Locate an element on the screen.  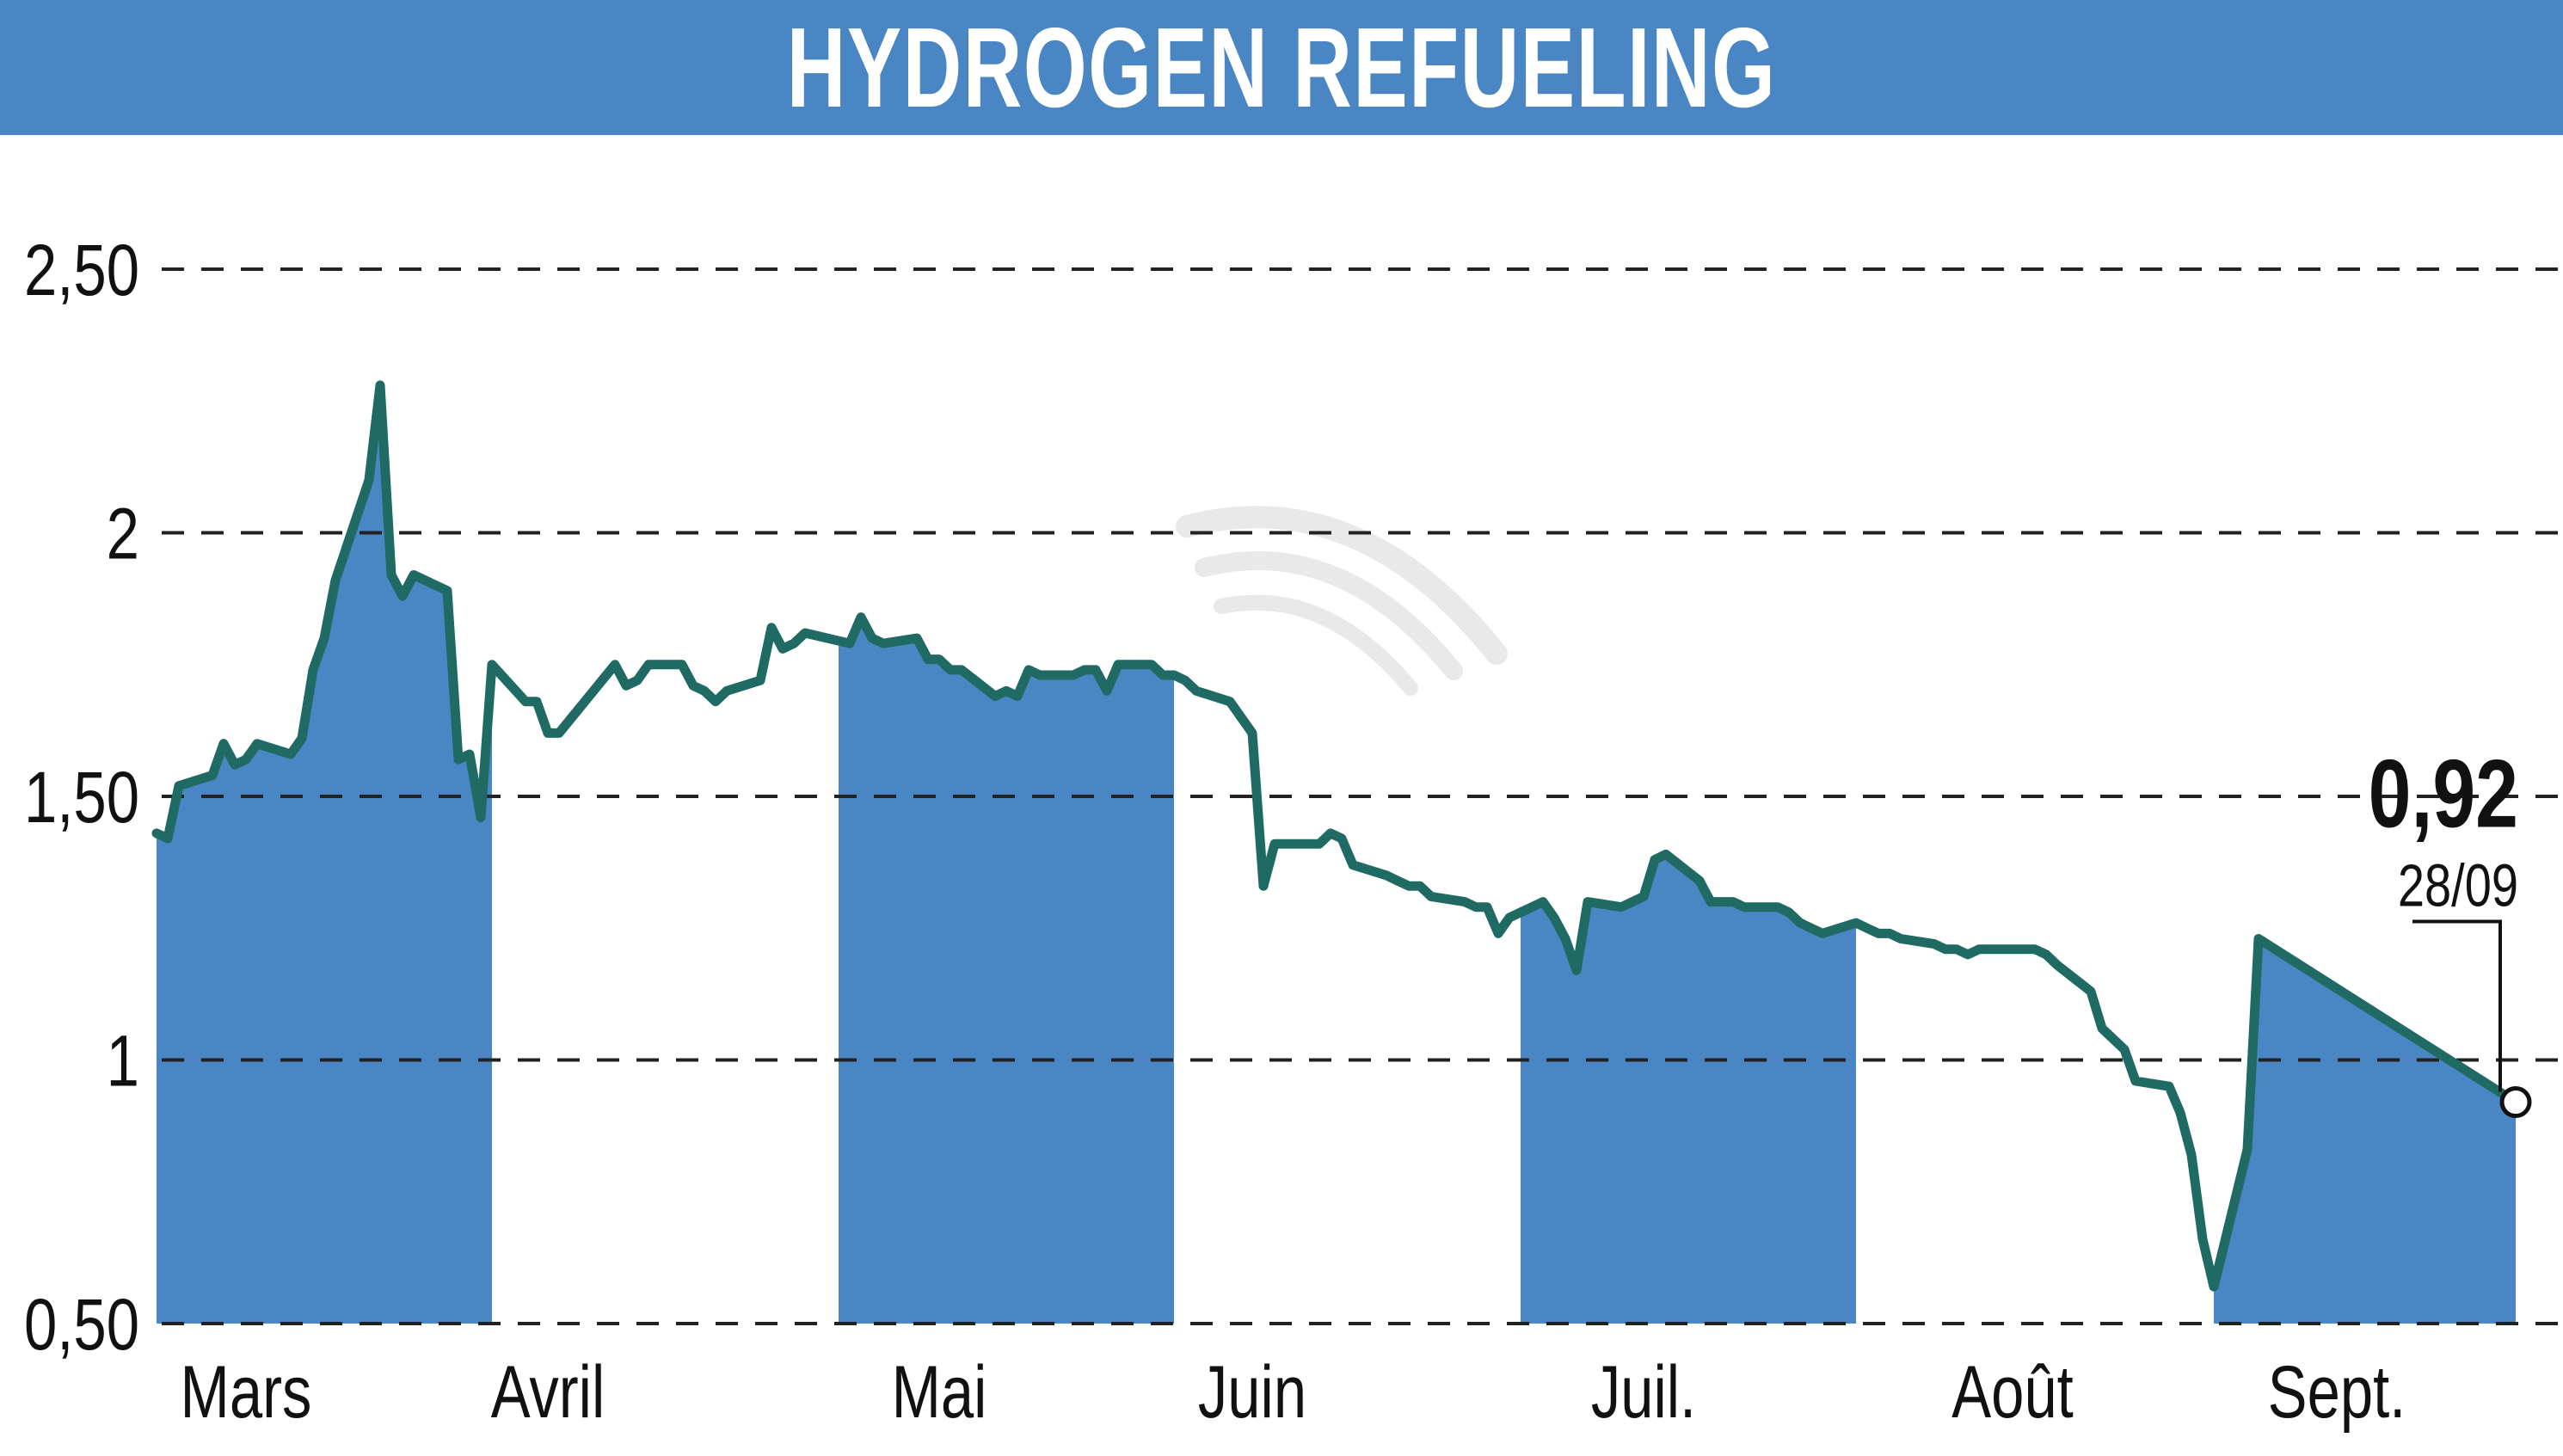
last-value-annotation: 0,92 28/09 is located at coordinates (2450, 930).